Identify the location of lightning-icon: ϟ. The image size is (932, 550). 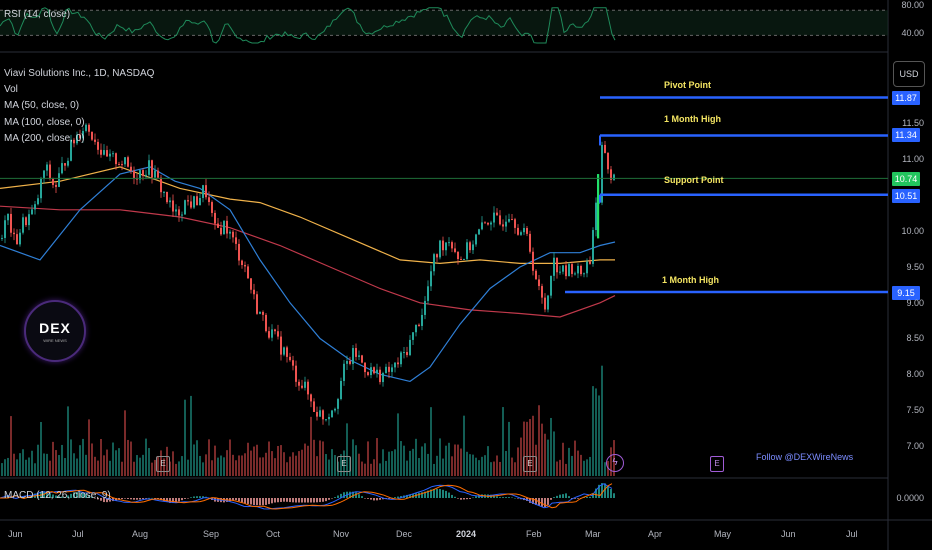
(615, 463).